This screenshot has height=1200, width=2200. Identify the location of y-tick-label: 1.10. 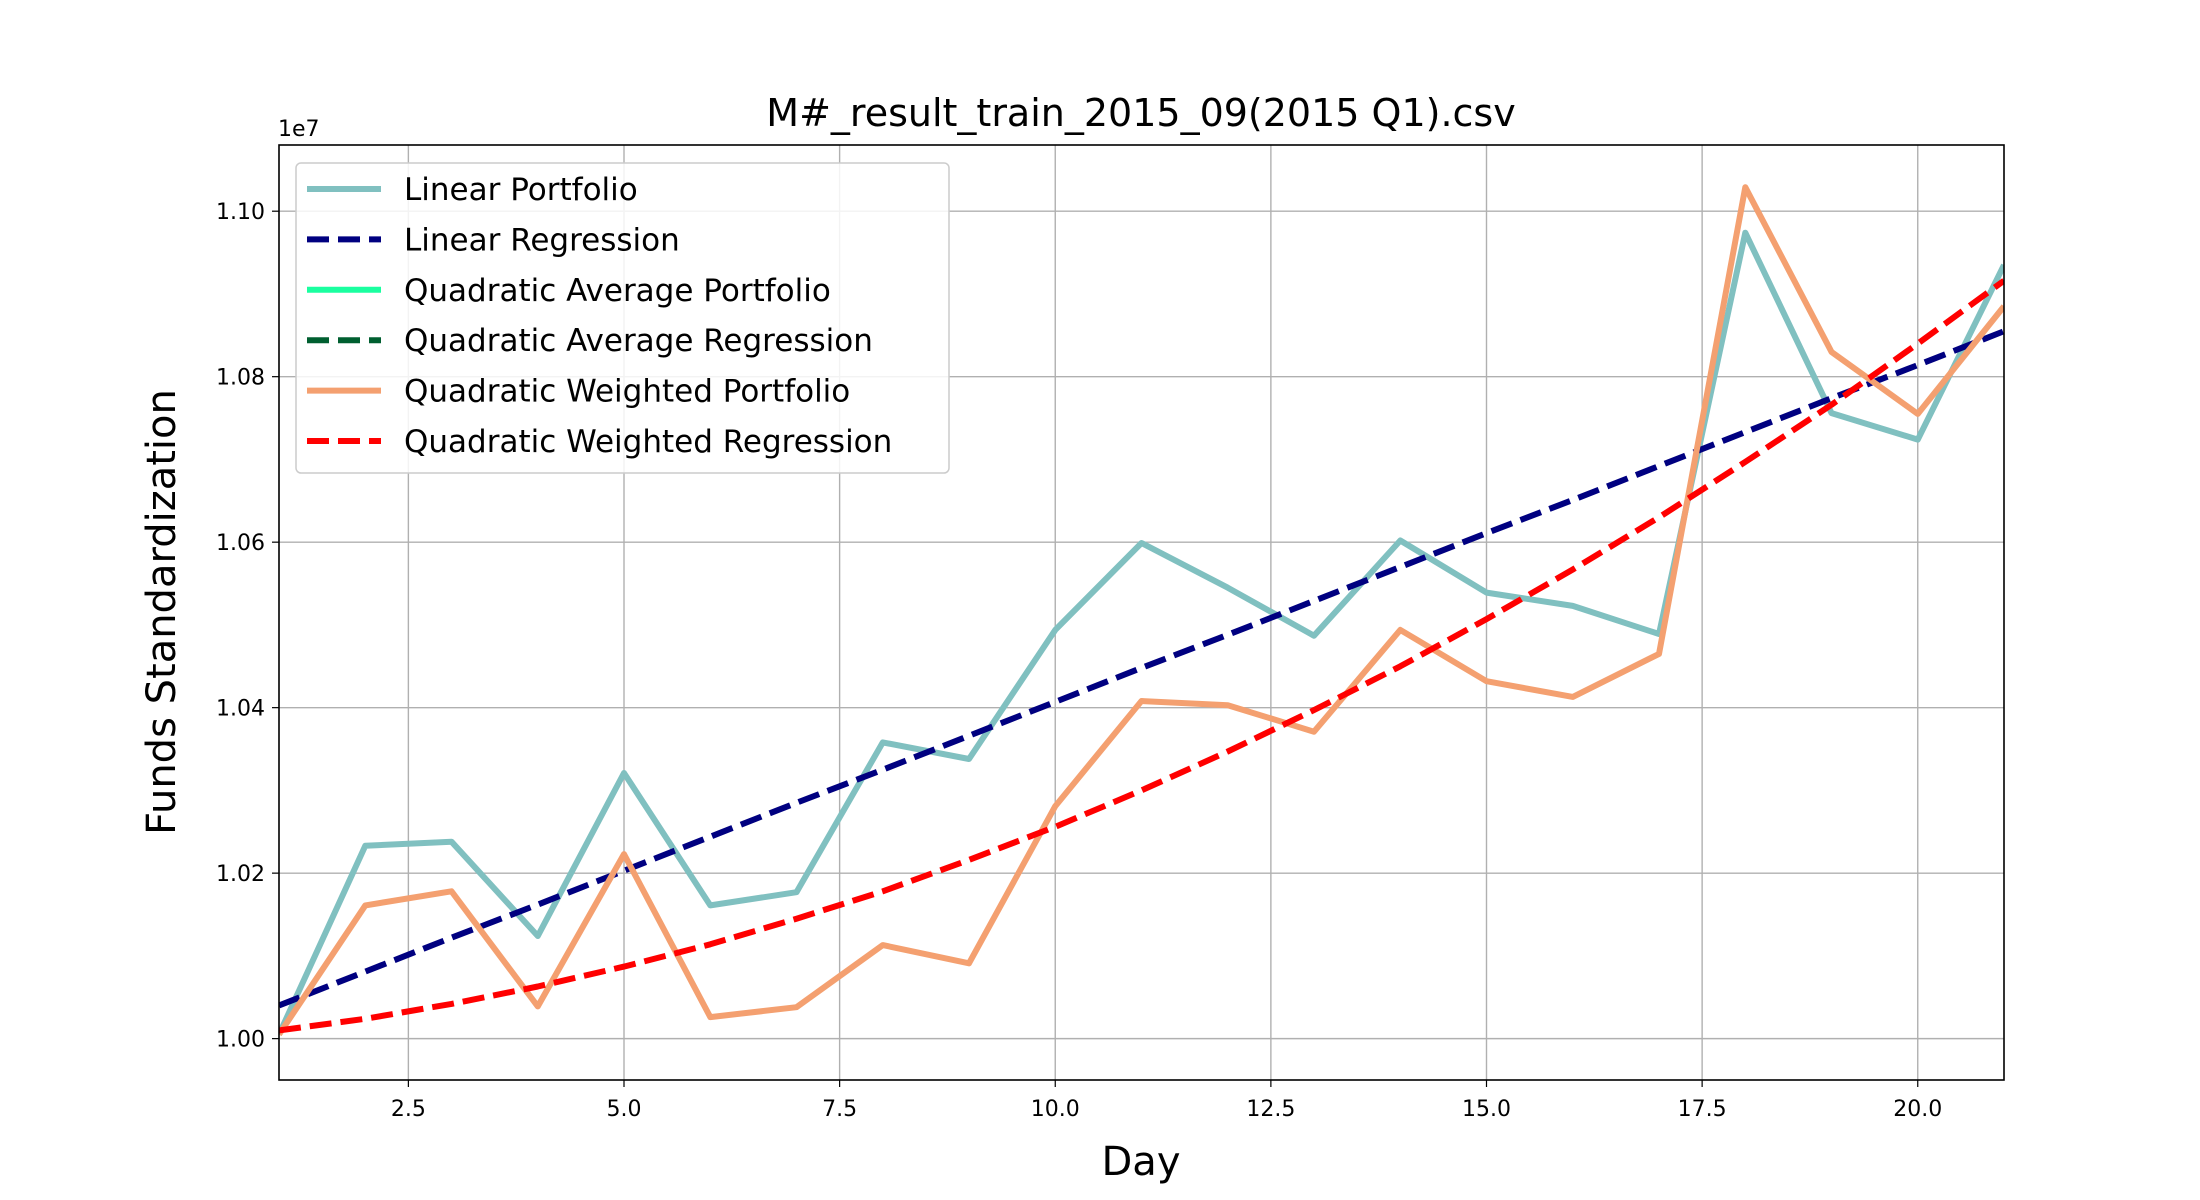
(240, 212).